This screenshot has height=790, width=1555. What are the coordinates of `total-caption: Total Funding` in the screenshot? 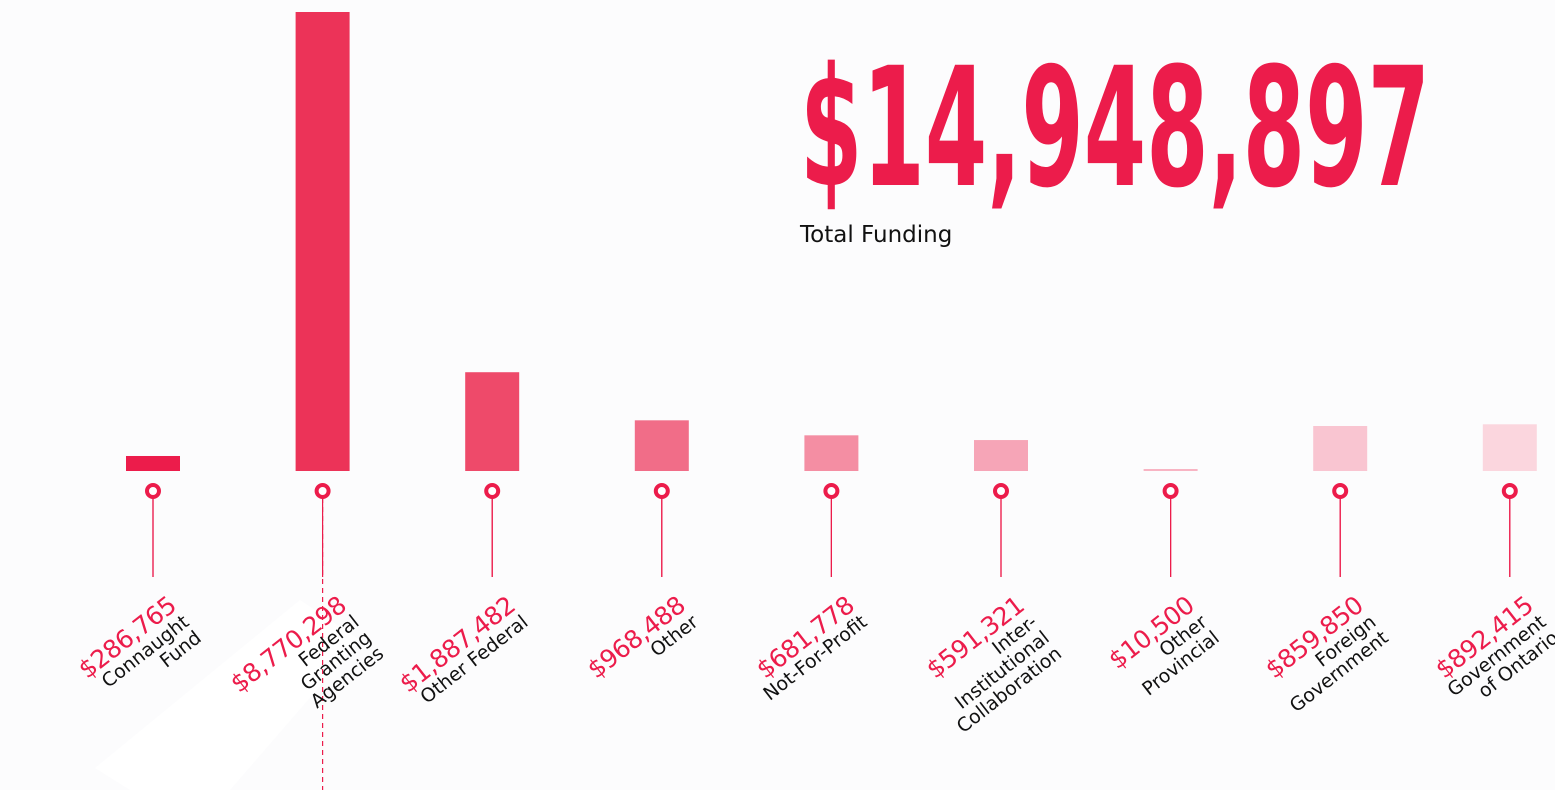 It's located at (875, 235).